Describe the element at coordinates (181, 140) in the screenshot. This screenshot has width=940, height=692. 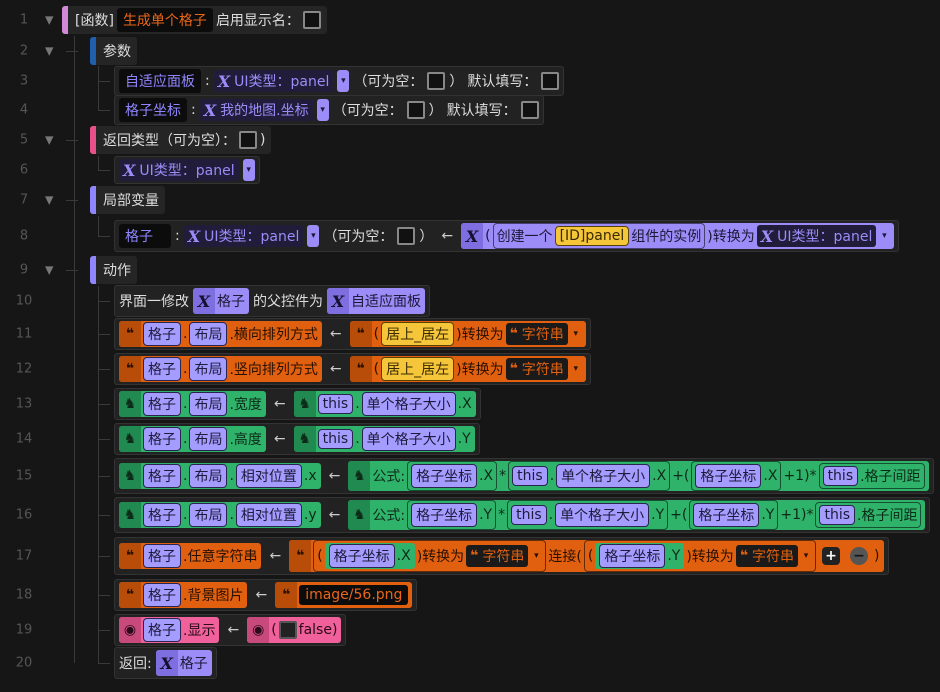
I see `section-header: 返回类型（可为空）：)` at that location.